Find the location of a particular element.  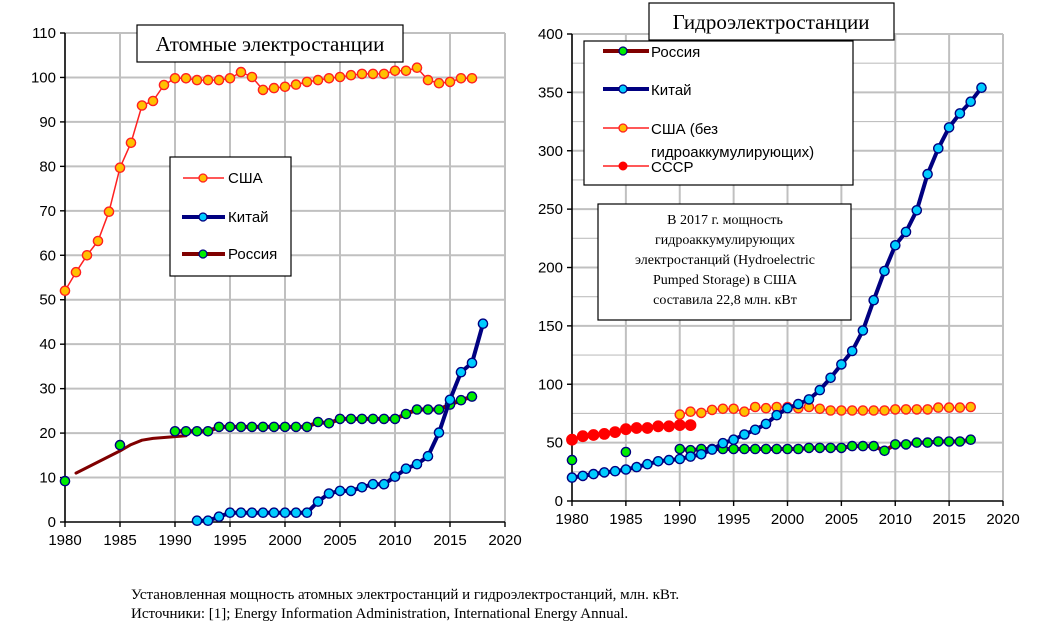

legend-label-ussr: СССР is located at coordinates (672, 167).